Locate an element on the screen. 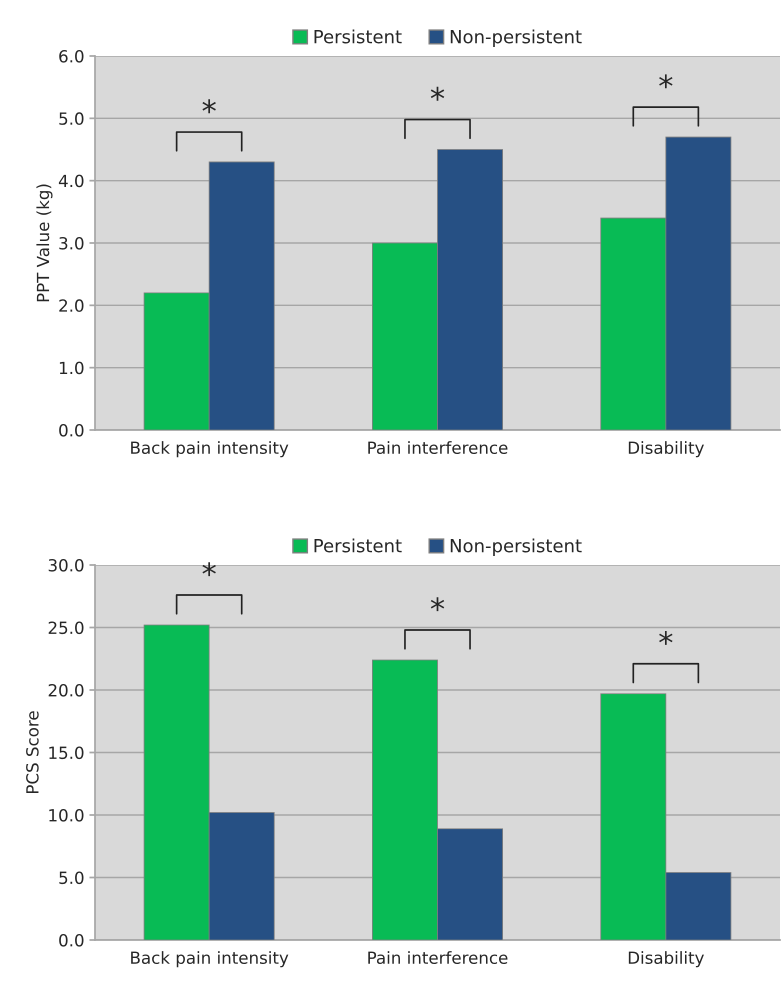 This screenshot has width=781, height=982. y-tick-label: 1.0 is located at coordinates (72, 368).